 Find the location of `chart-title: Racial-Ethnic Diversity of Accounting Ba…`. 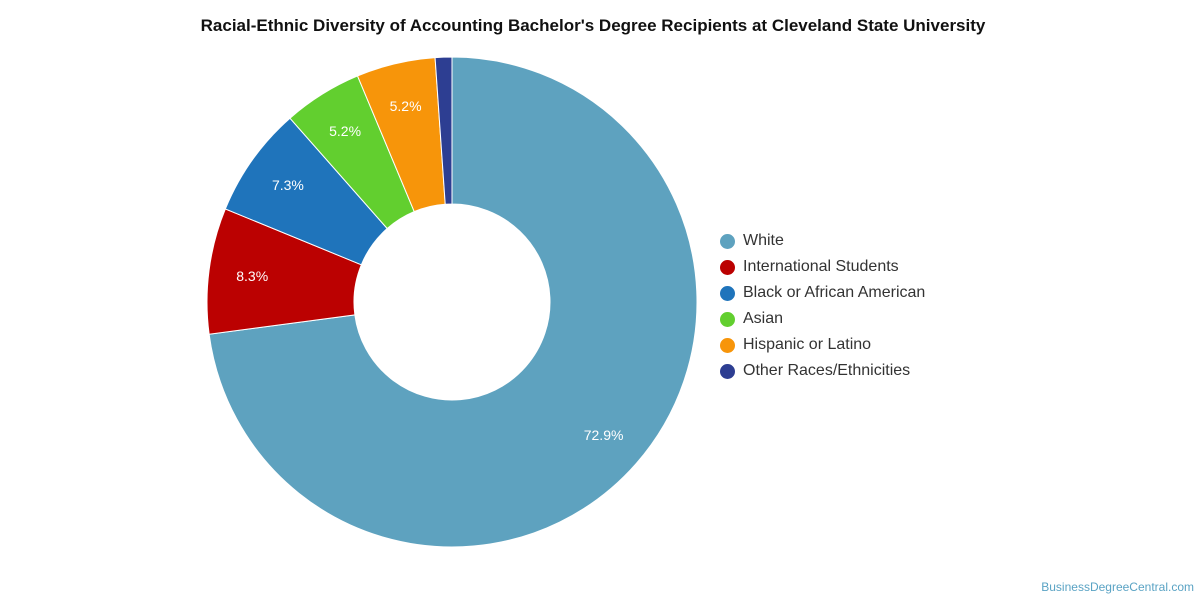

chart-title: Racial-Ethnic Diversity of Accounting Ba… is located at coordinates (593, 25).